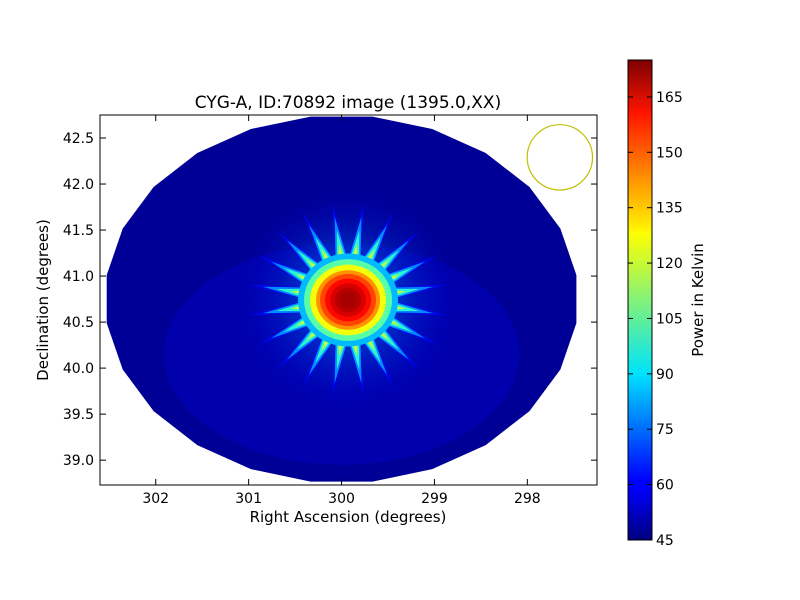 The height and width of the screenshot is (600, 800). What do you see at coordinates (560, 157) in the screenshot?
I see `beam-circle` at bounding box center [560, 157].